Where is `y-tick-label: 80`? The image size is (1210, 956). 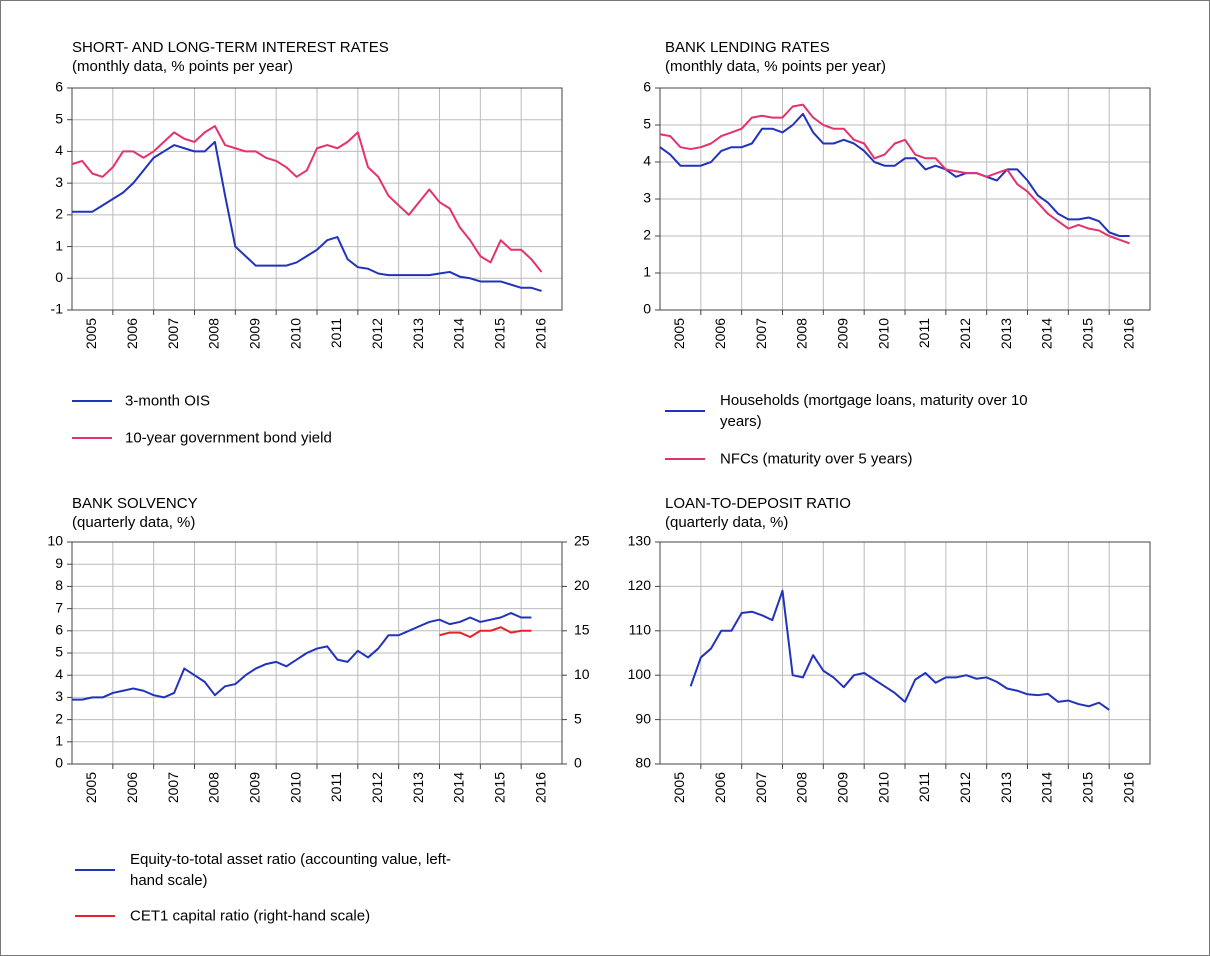
y-tick-label: 80 is located at coordinates (643, 763).